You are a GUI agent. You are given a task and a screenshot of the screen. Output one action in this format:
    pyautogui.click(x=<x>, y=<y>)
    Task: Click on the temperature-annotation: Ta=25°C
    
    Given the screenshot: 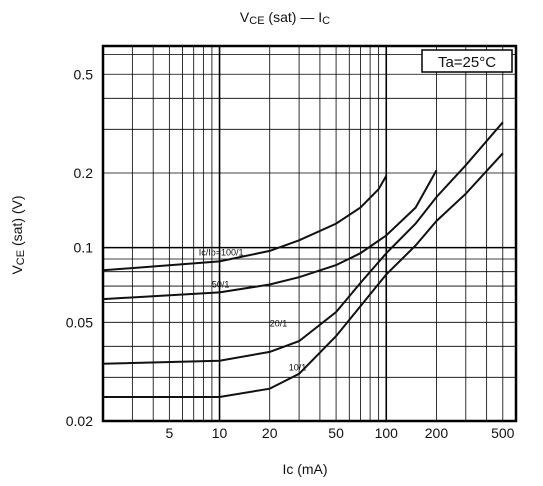 What is the action you would take?
    pyautogui.click(x=467, y=61)
    